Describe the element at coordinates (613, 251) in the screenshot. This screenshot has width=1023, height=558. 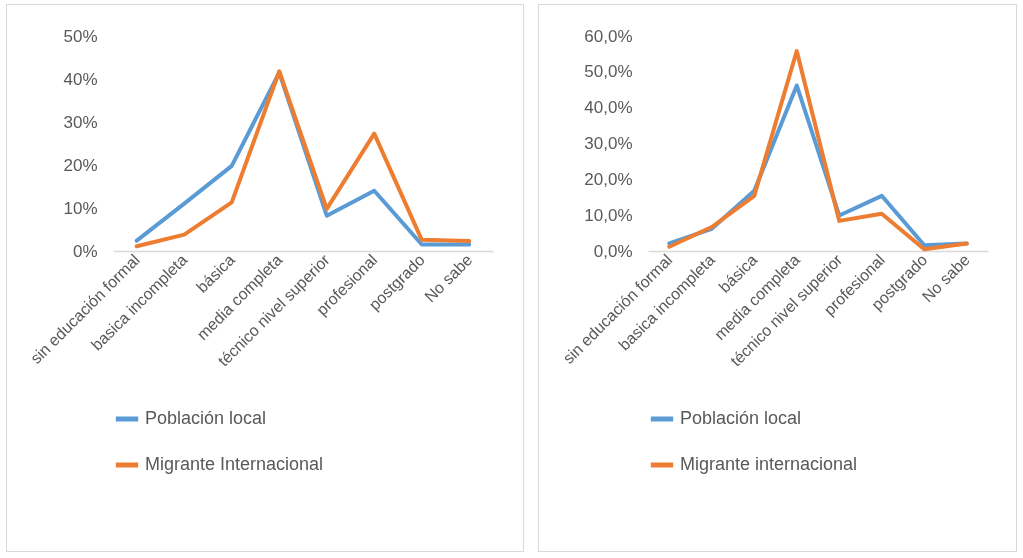
I see `y-tick-label: 0,0%` at that location.